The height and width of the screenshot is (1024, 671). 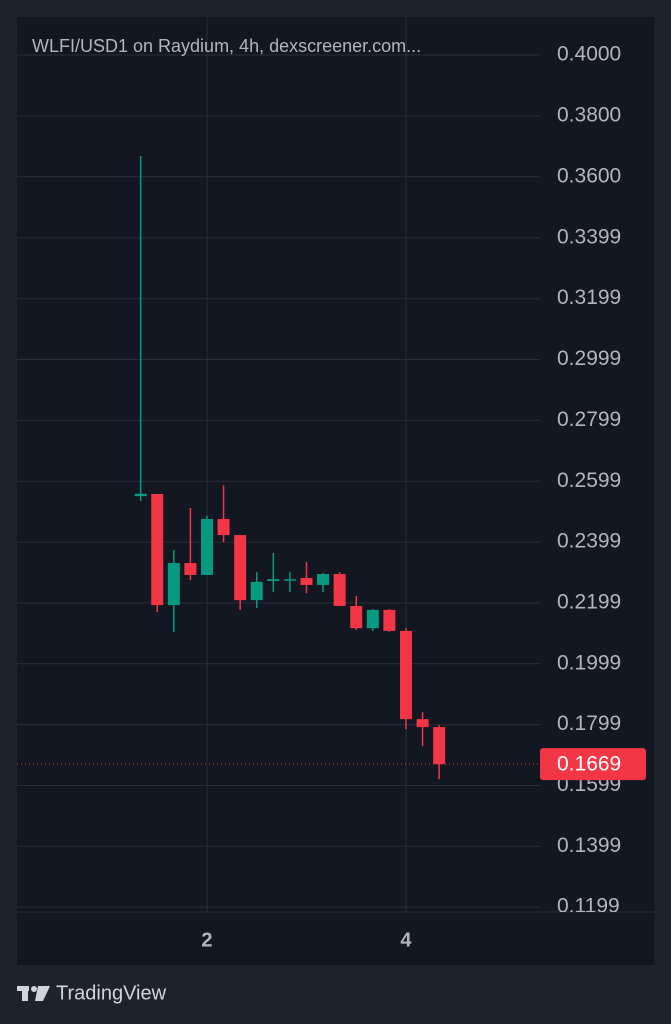 What do you see at coordinates (588, 906) in the screenshot?
I see `y-tick-label: 0.1199` at bounding box center [588, 906].